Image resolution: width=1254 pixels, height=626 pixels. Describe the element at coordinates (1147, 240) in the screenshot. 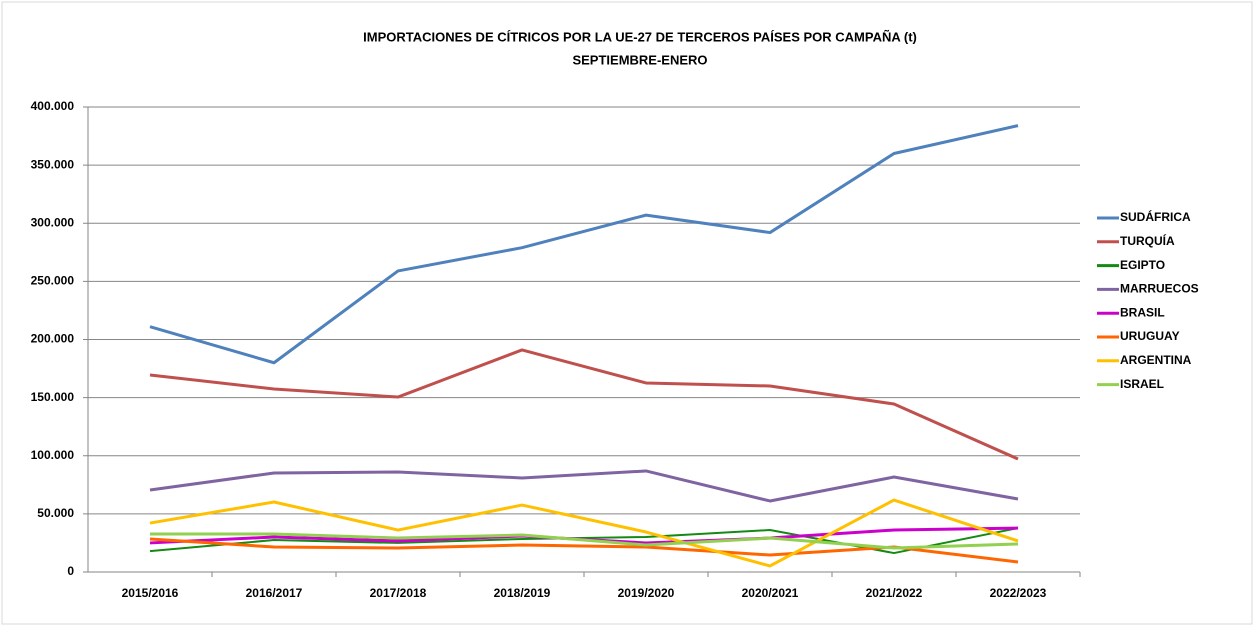

I see `legend-label: TURQUÍA` at that location.